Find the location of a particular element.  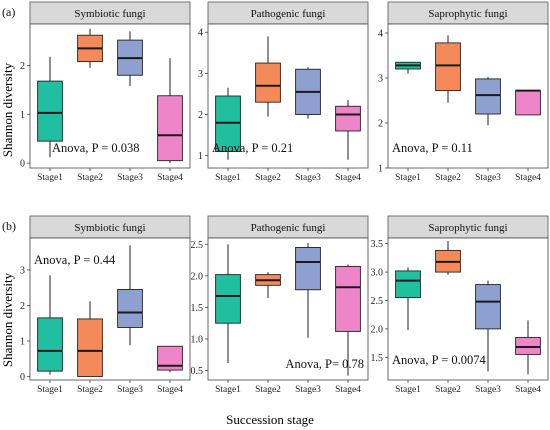

y-tick-label: 3.0 is located at coordinates (377, 273).